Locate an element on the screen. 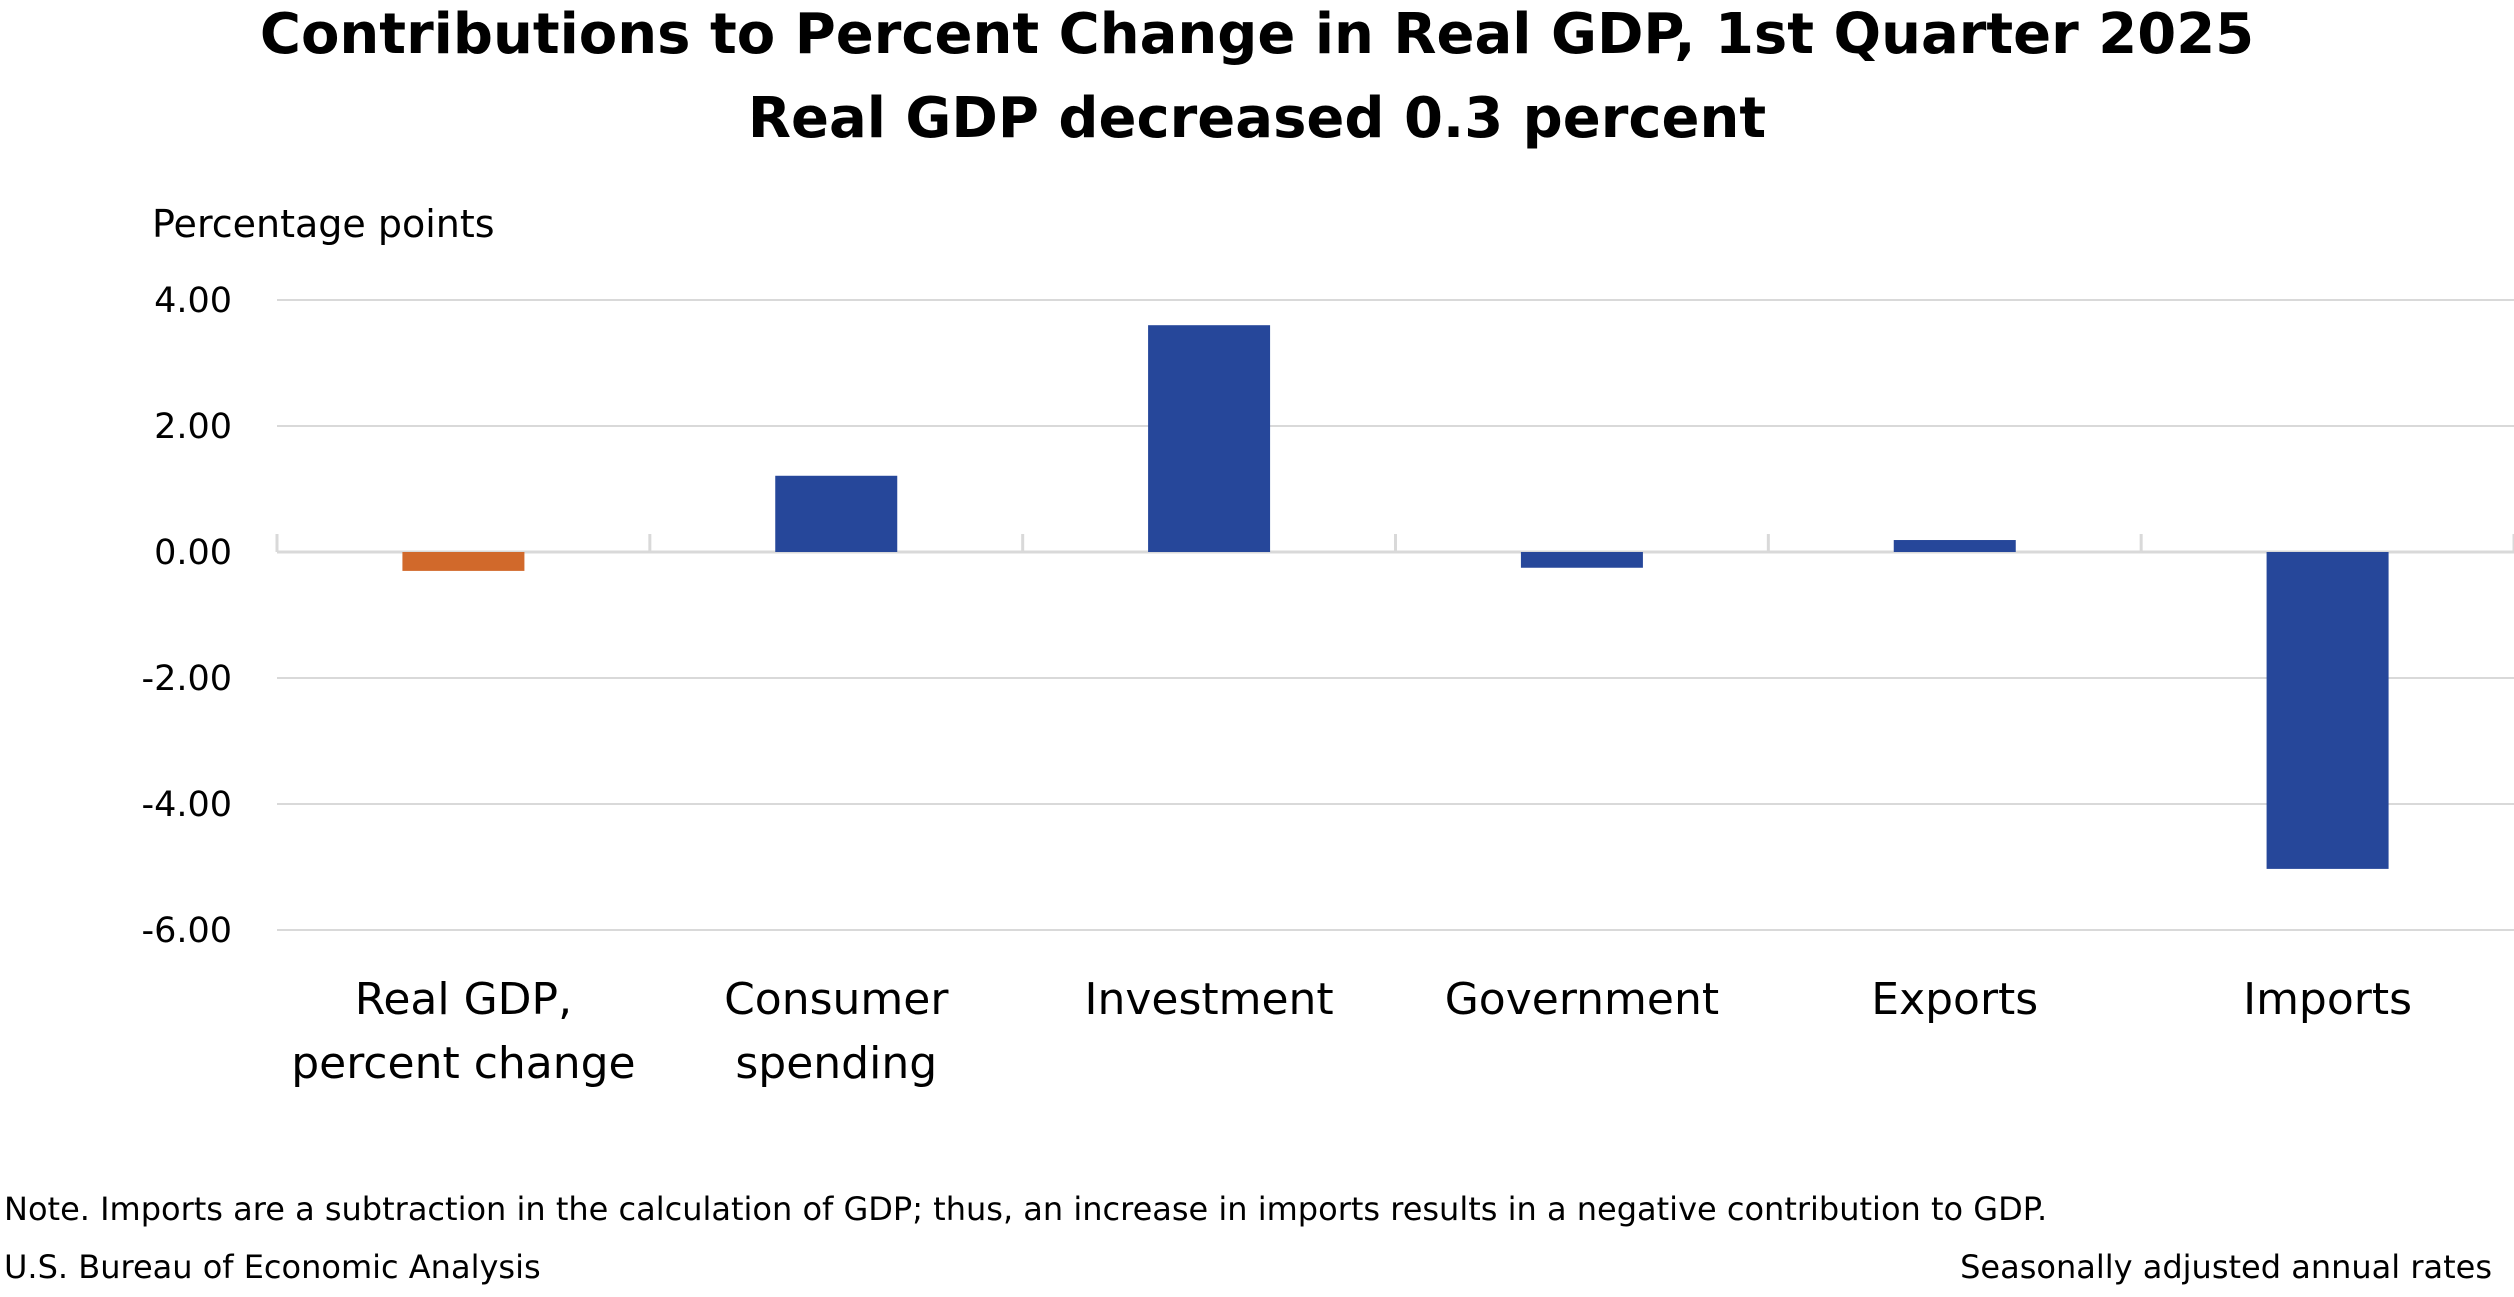 Image resolution: width=2514 pixels, height=1297 pixels. rates-label: Seasonally adjusted annual rates is located at coordinates (2226, 1267).